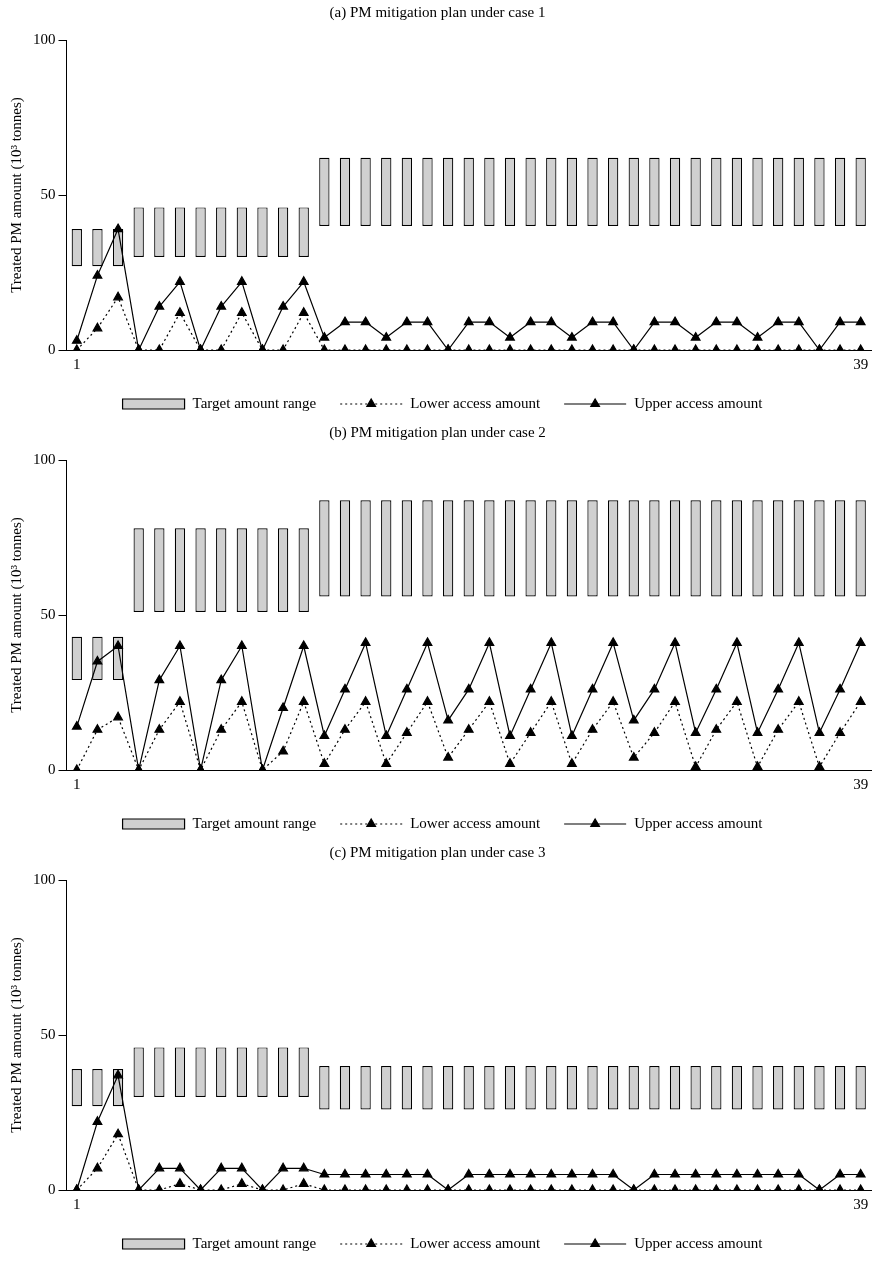  What do you see at coordinates (437, 852) in the screenshot?
I see `chart-title: (c) PM mitigation plan under case 3` at bounding box center [437, 852].